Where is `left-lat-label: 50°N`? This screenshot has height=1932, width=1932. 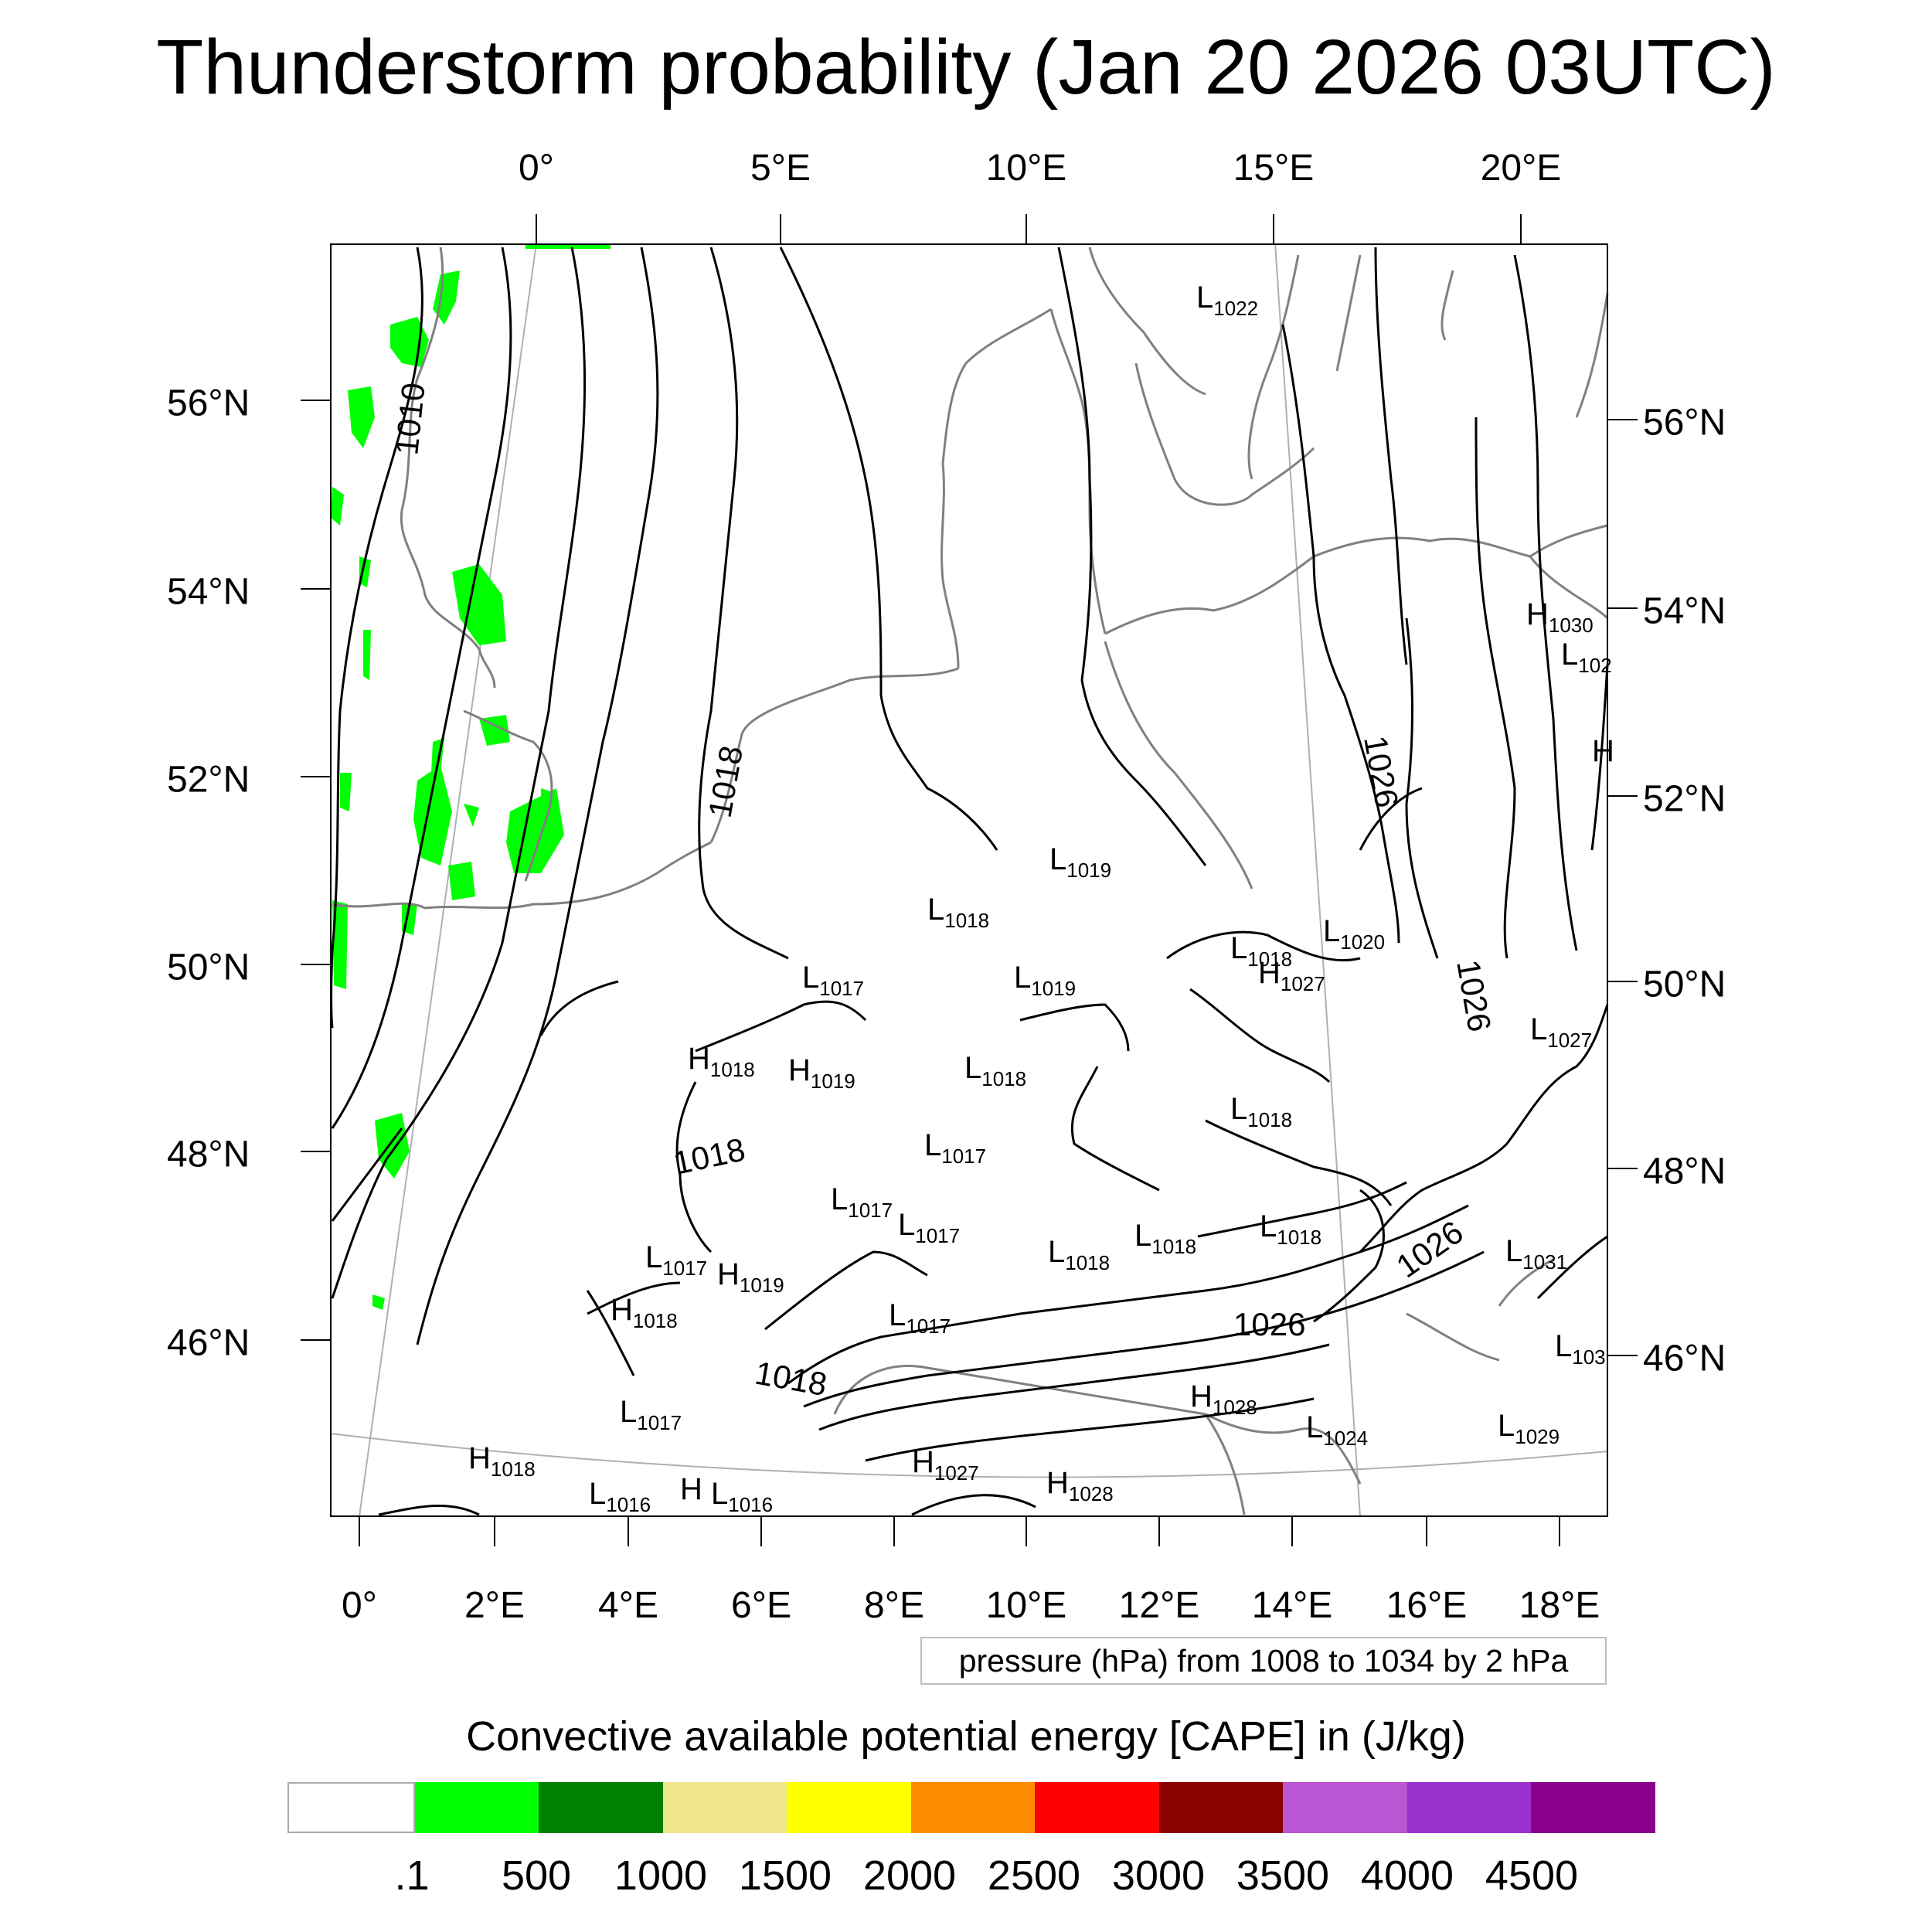
left-lat-label: 50°N is located at coordinates (209, 968).